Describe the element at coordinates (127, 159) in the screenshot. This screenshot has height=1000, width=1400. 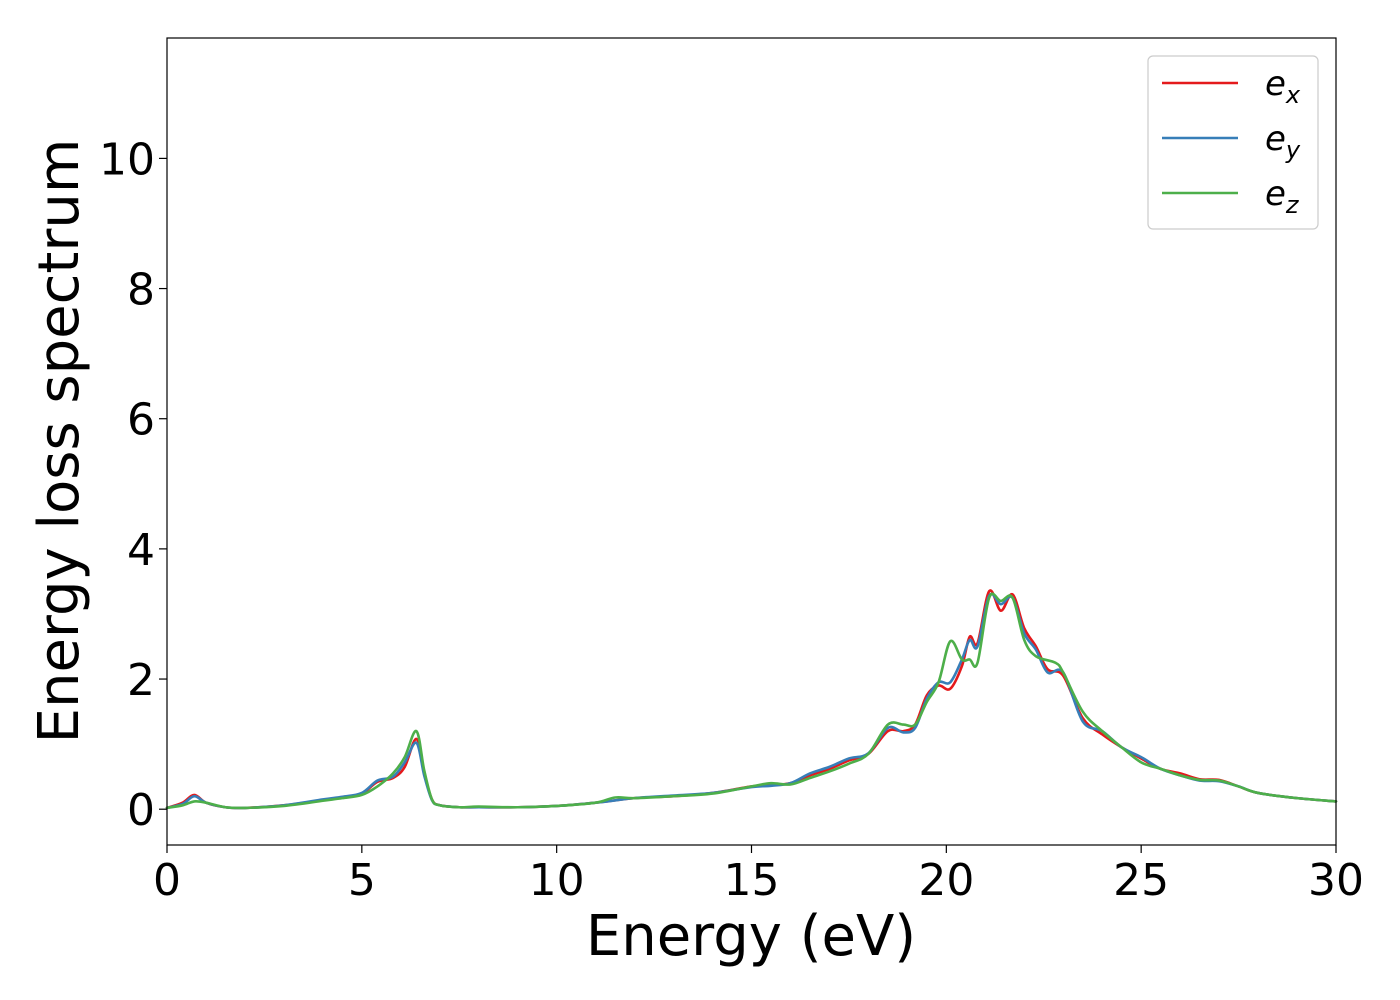
I see `y-tick-label: 10` at that location.